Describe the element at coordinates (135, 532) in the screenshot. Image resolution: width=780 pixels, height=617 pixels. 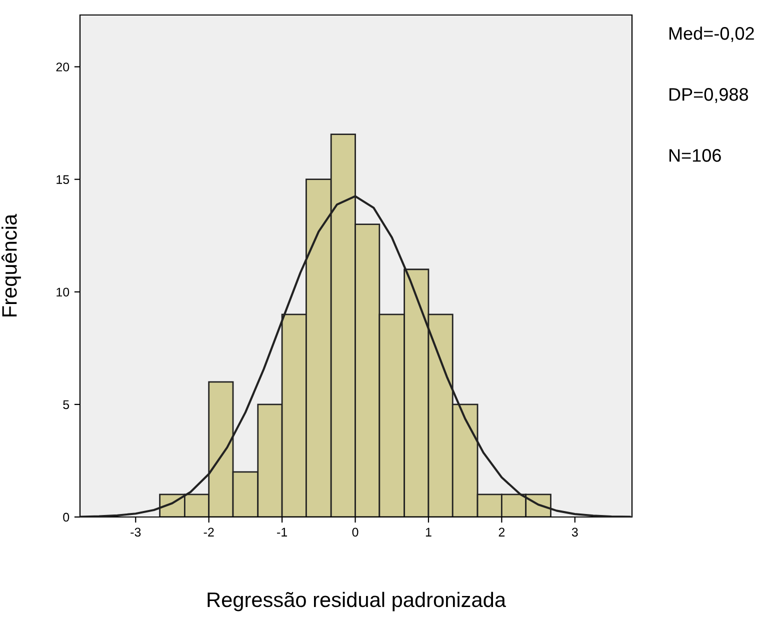
I see `x-tick-label: -3` at that location.